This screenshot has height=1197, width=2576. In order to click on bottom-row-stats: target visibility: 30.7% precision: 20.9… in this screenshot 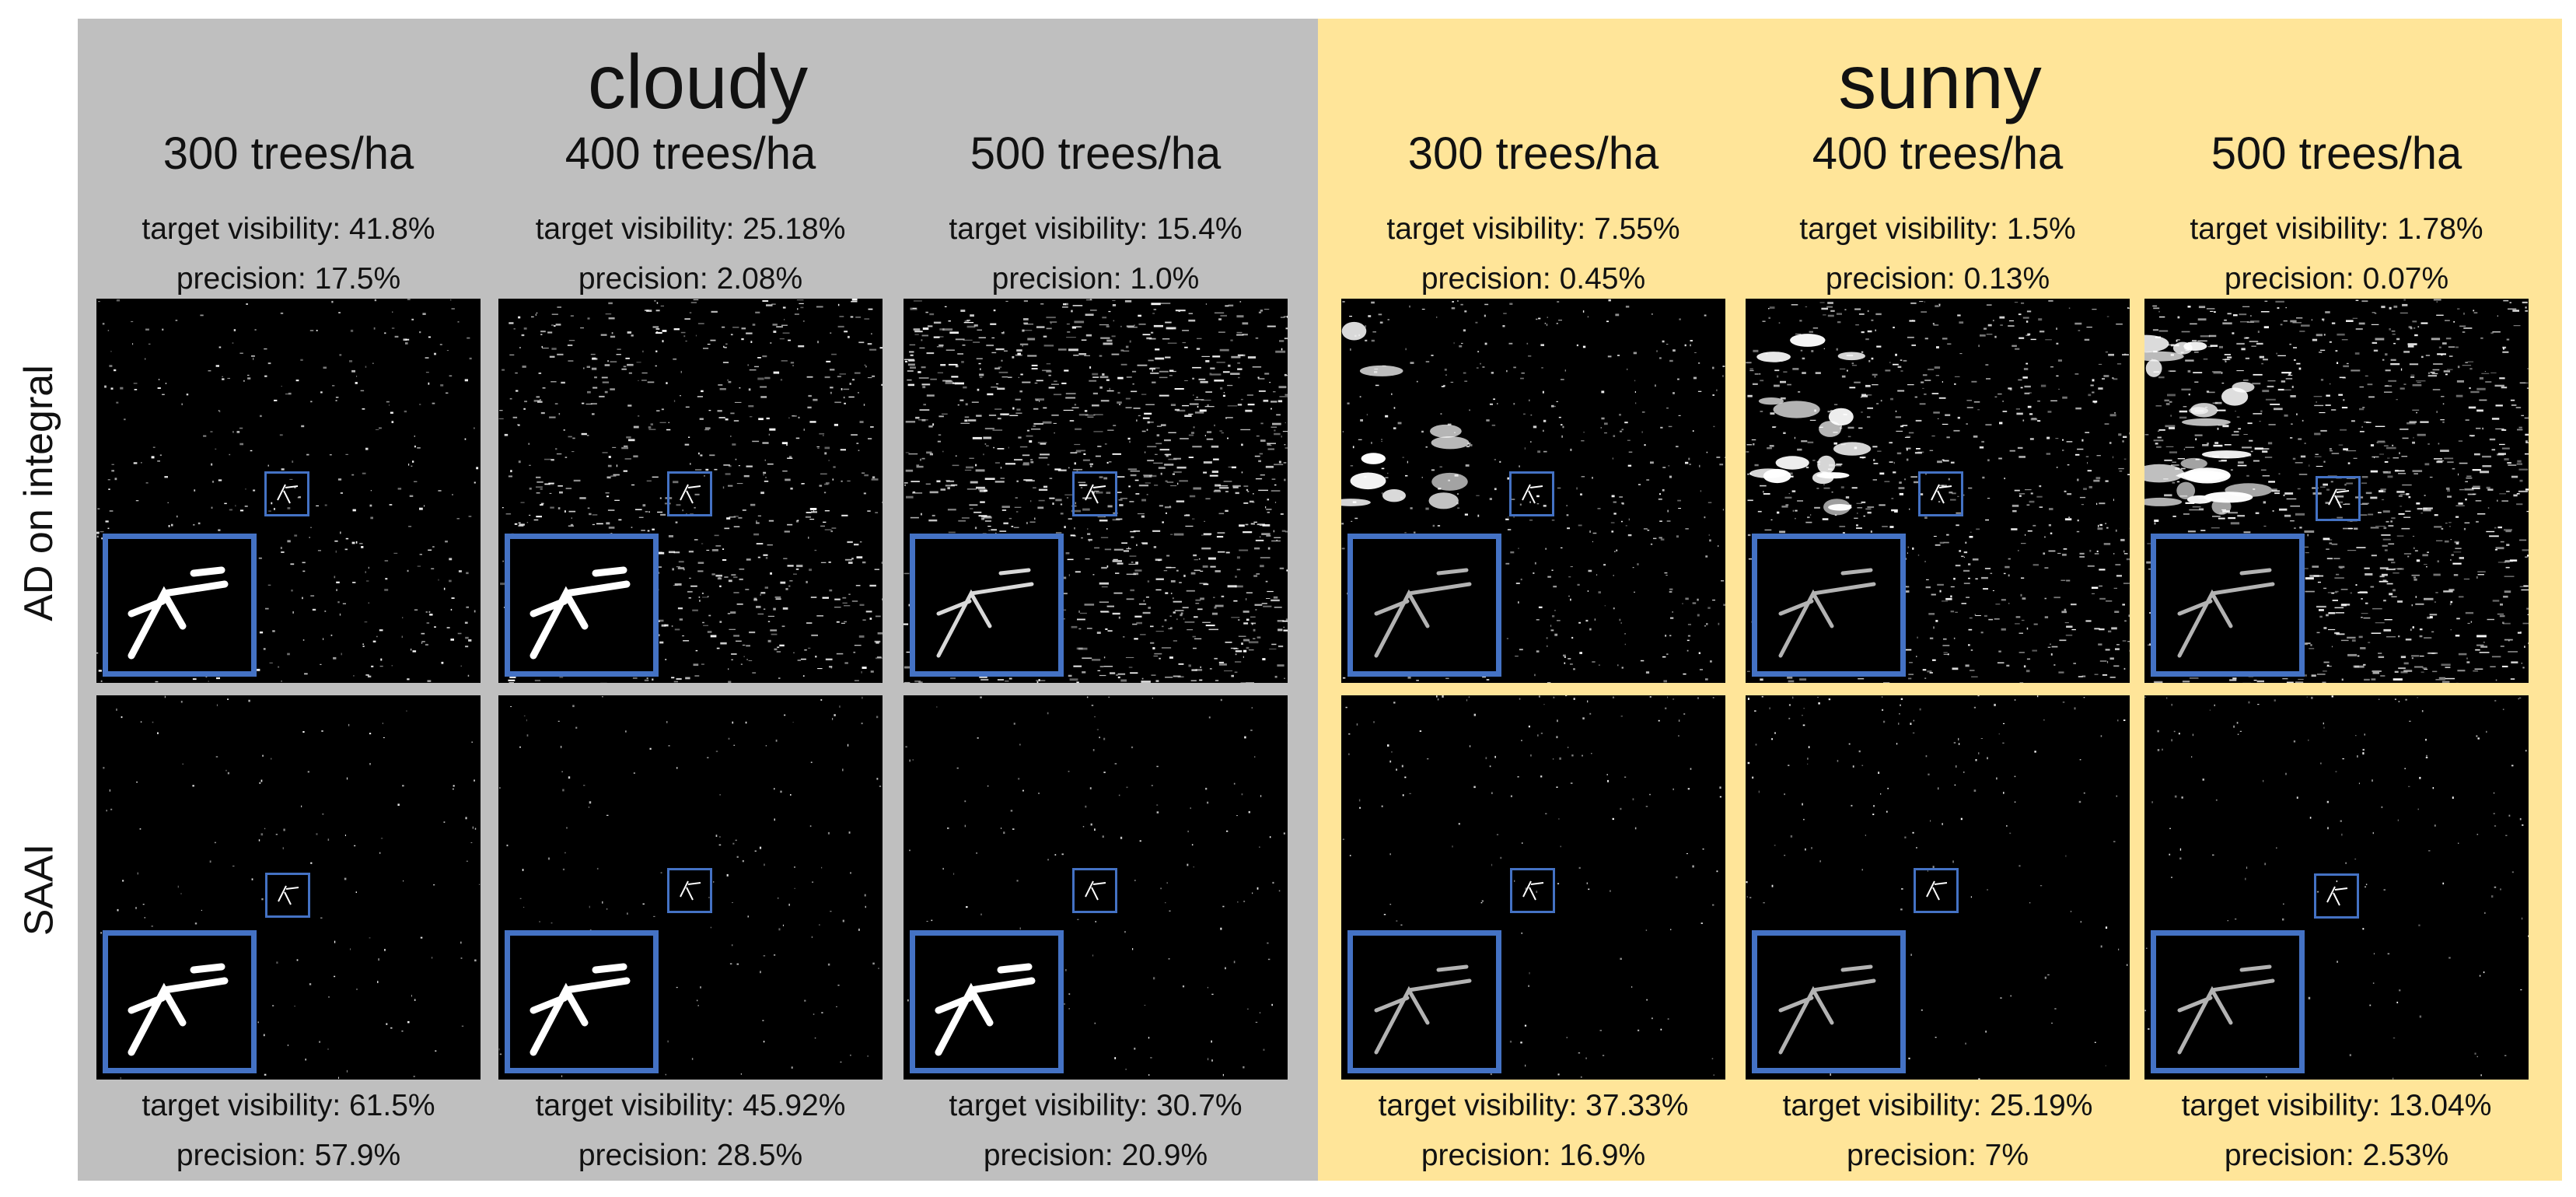, I will do `click(1096, 1131)`.